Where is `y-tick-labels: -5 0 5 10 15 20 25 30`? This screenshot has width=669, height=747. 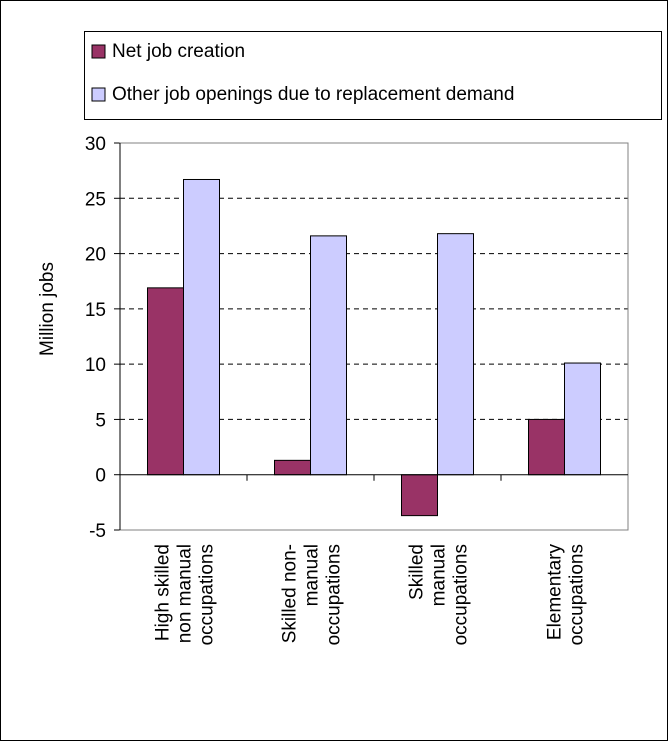
y-tick-labels: -5 0 5 10 15 20 25 30 is located at coordinates (95, 338).